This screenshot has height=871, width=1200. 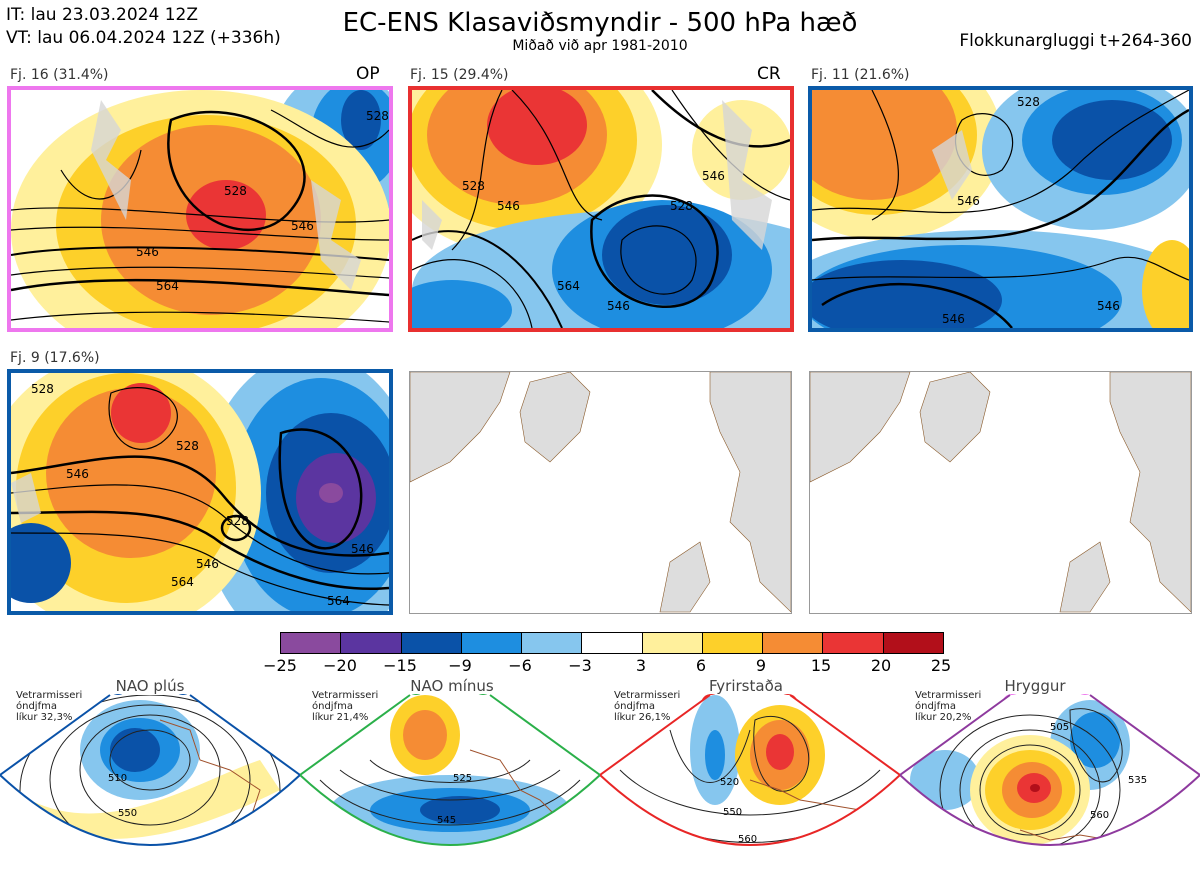 What do you see at coordinates (600, 23) in the screenshot?
I see `page-title: EC-ENS Klasaviðsmyndir - 500 hPa hæð` at bounding box center [600, 23].